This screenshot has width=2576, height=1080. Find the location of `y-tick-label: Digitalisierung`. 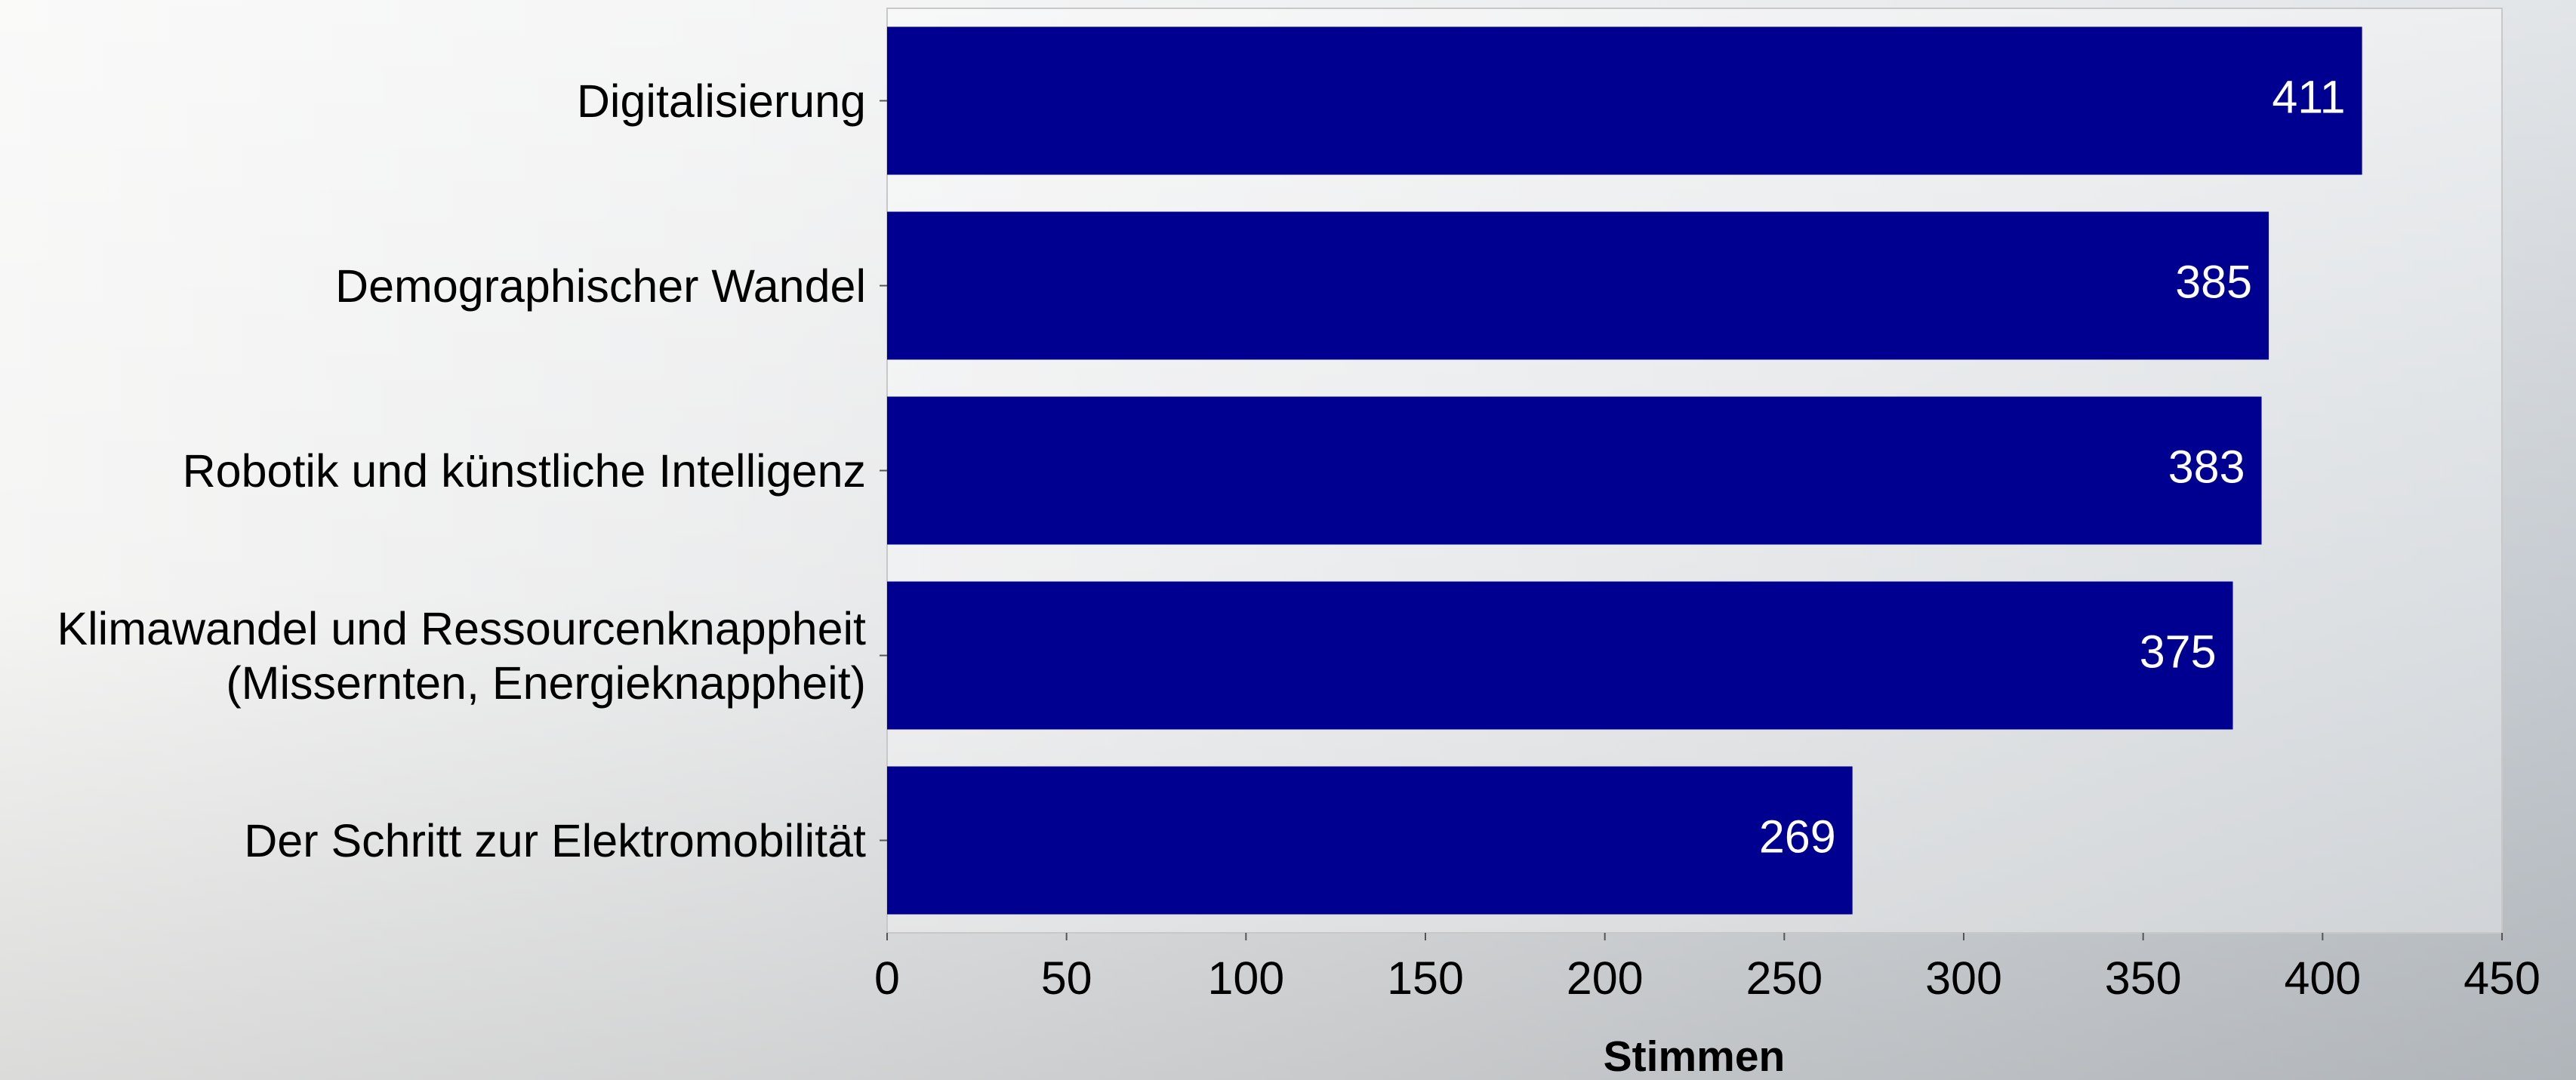

y-tick-label: Digitalisierung is located at coordinates (721, 101).